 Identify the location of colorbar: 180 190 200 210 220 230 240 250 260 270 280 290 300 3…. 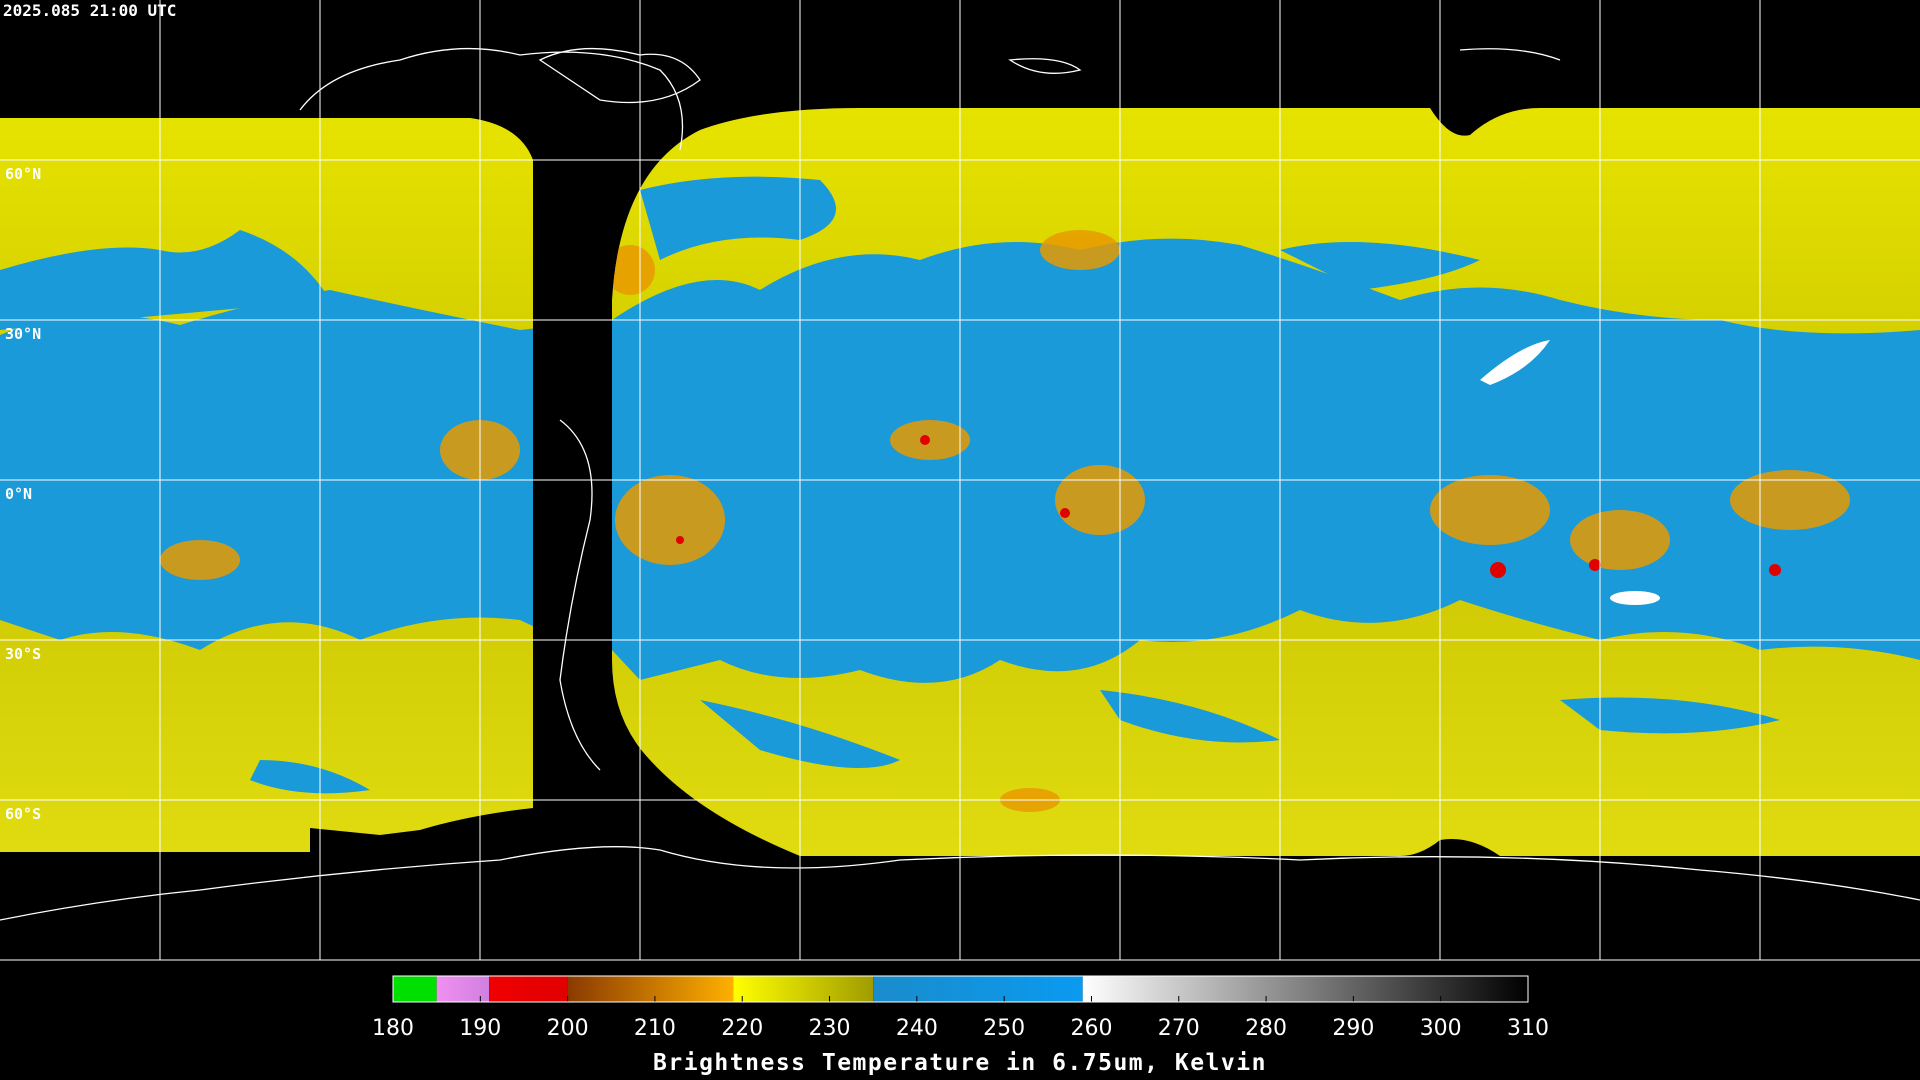
(960, 1008).